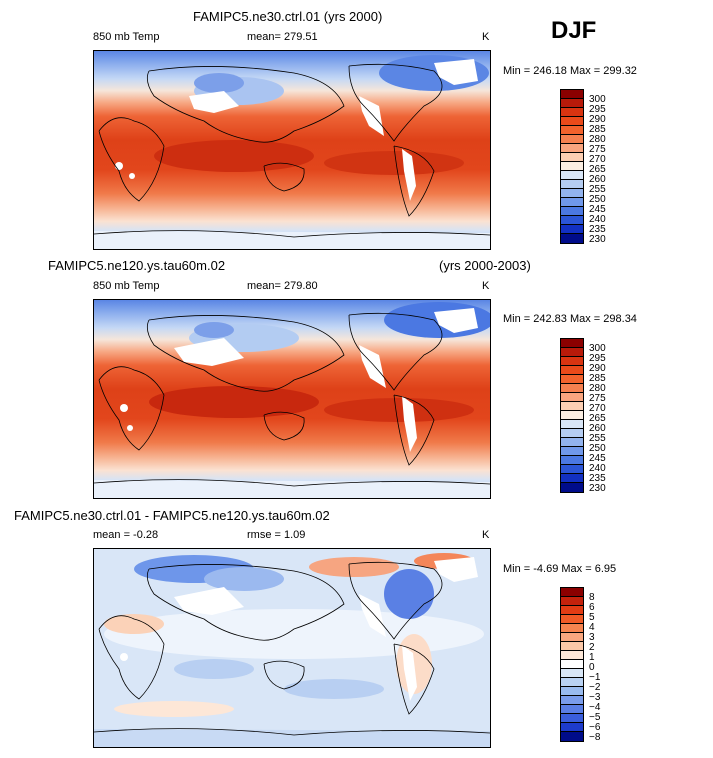  Describe the element at coordinates (486, 37) in the screenshot. I see `panel-1-units: K` at that location.